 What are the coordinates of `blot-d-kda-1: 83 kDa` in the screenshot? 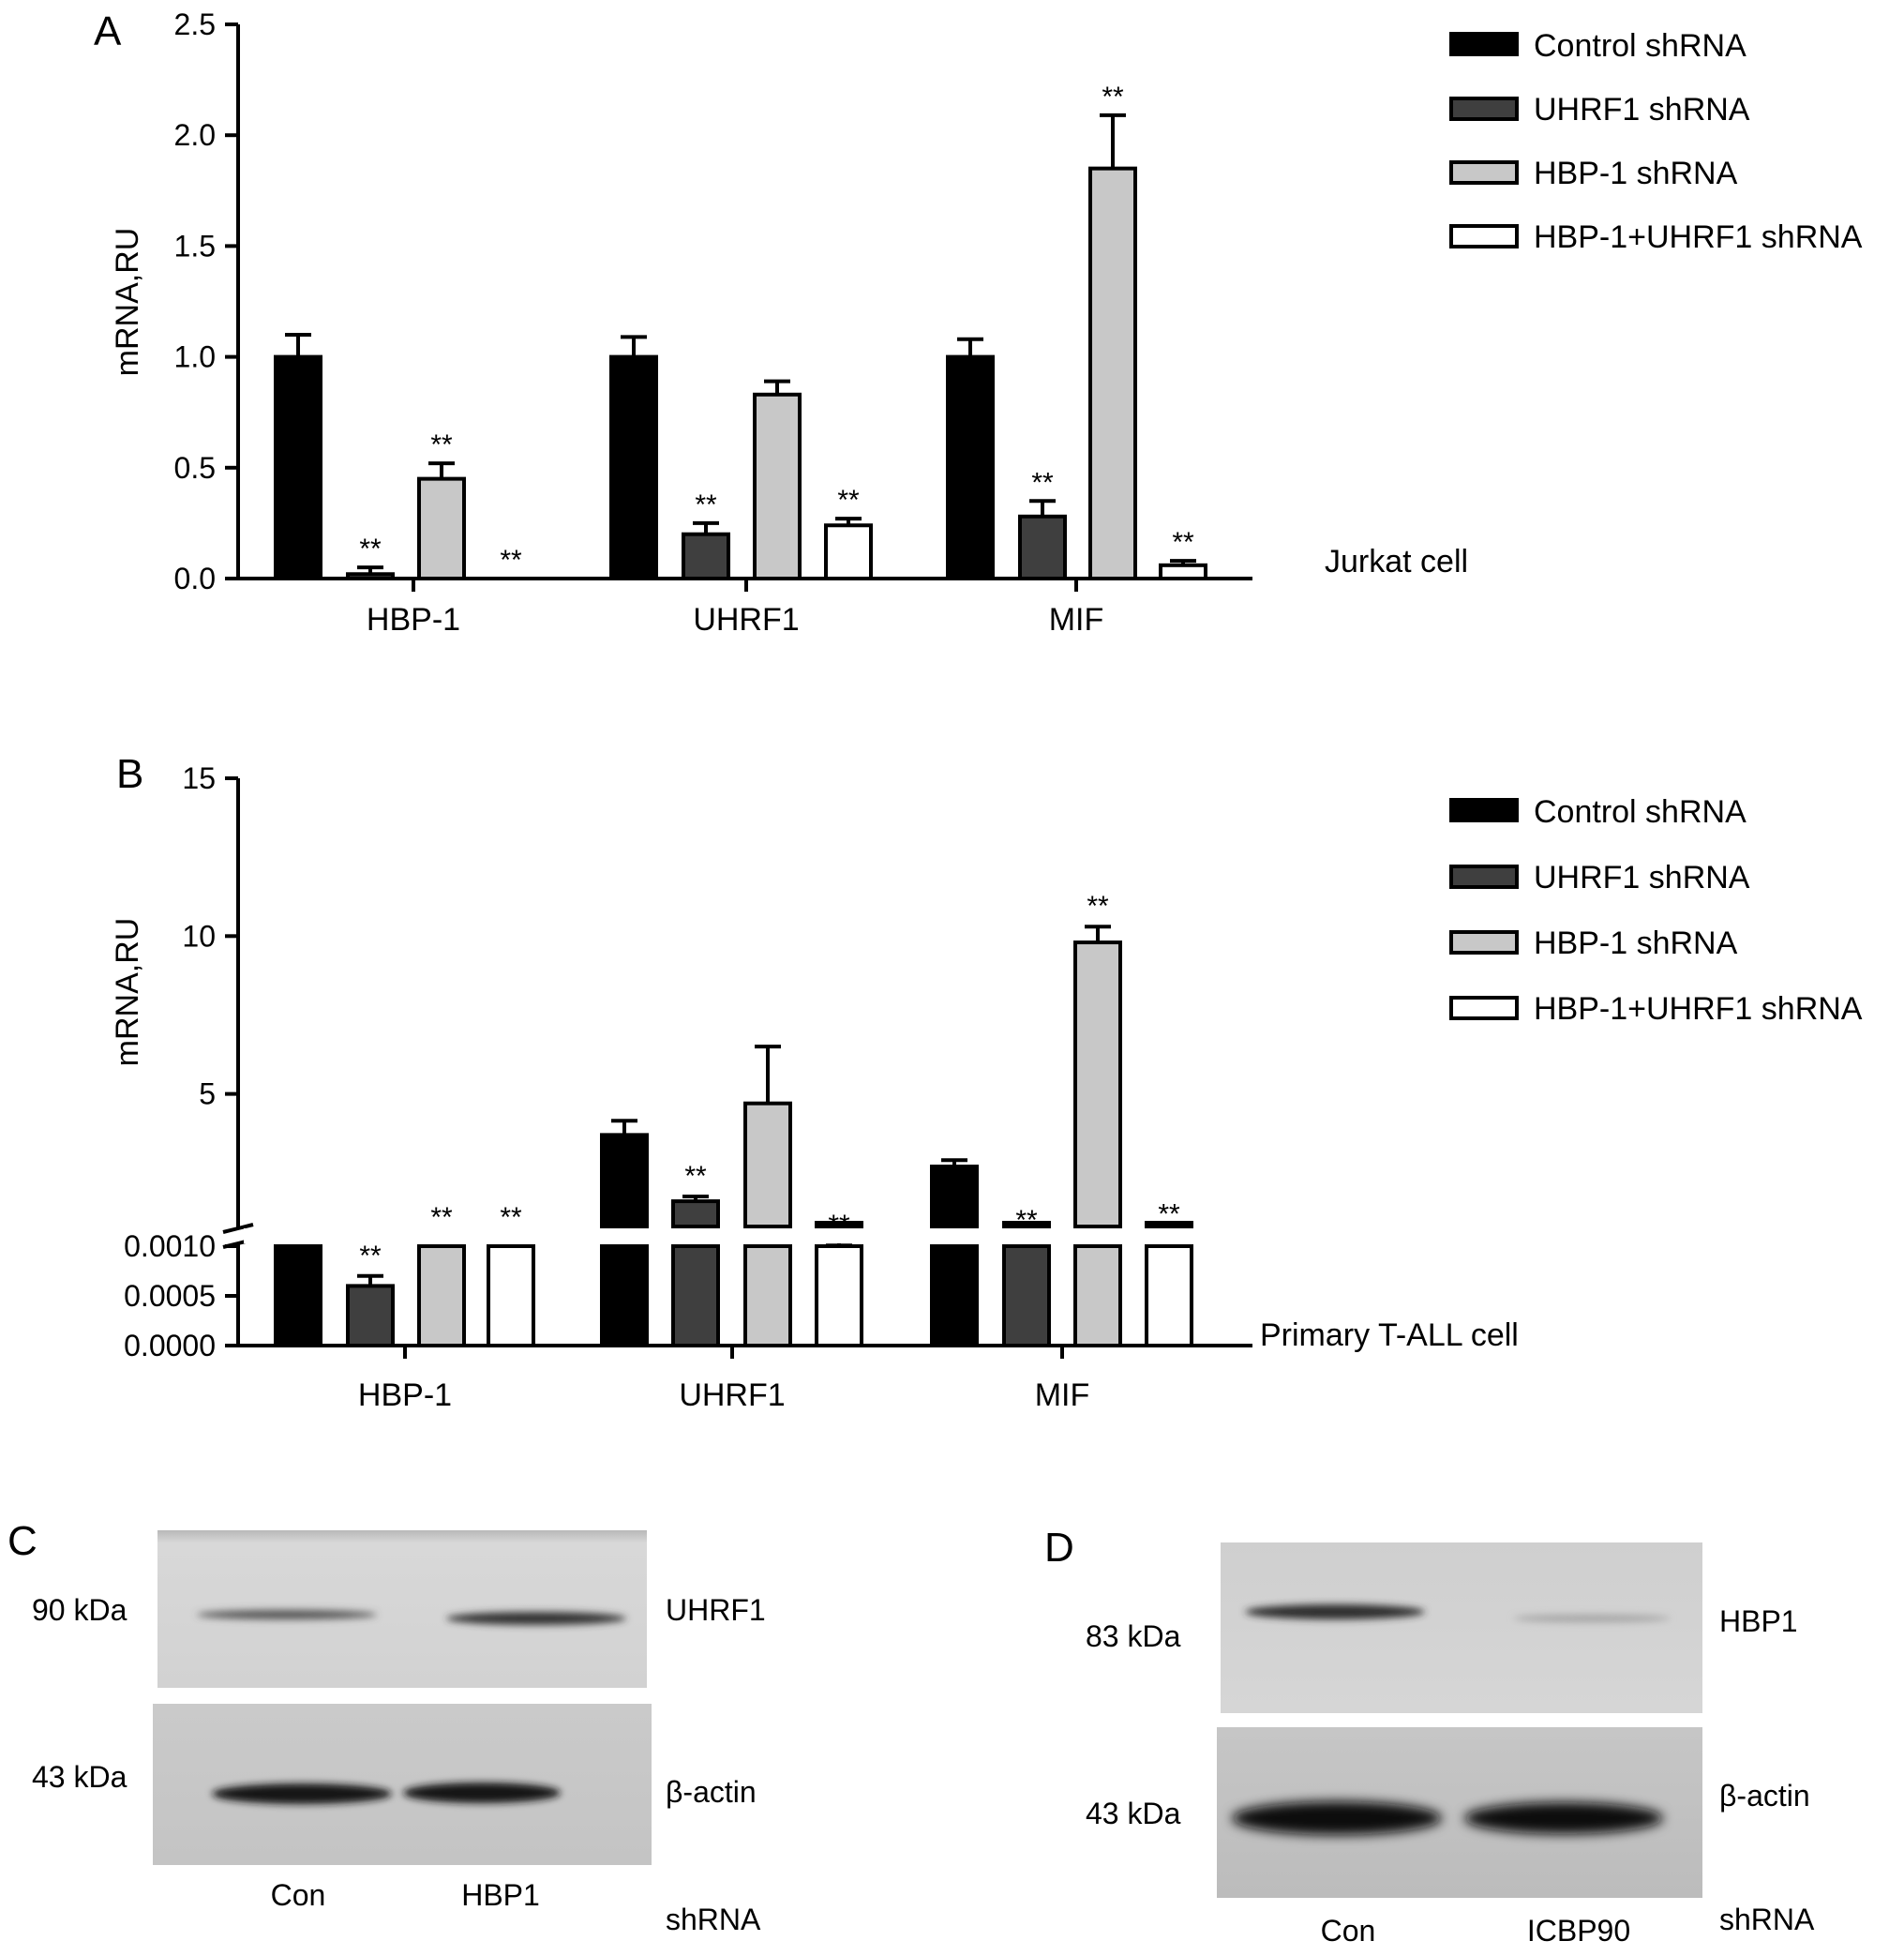 It's located at (1133, 1636).